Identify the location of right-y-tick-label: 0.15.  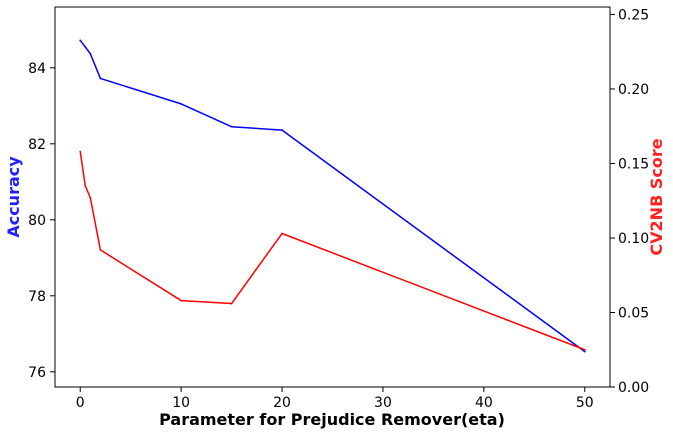
(633, 164).